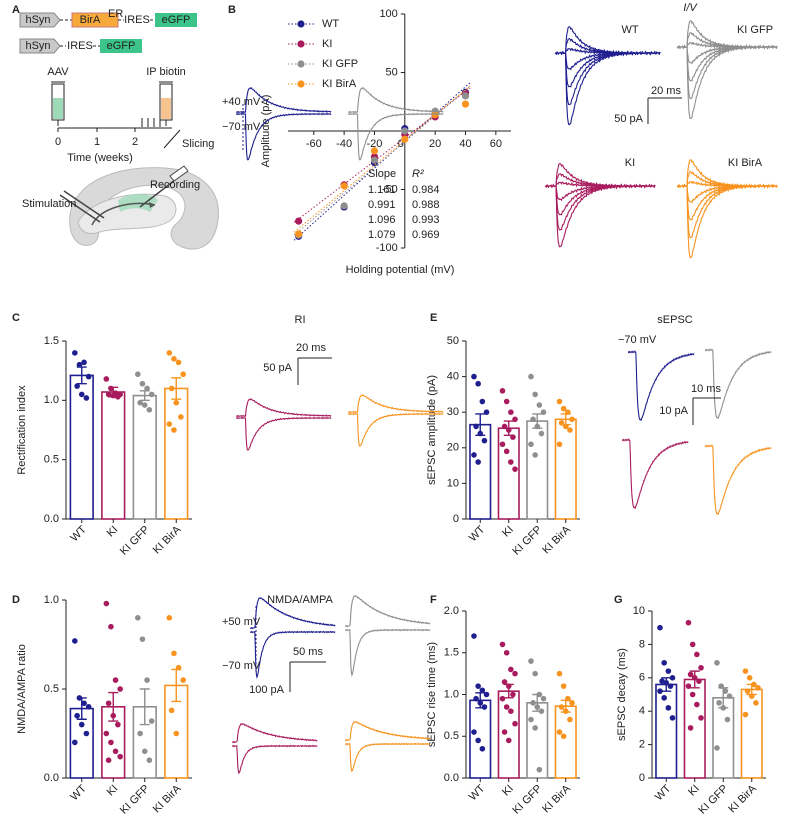 The width and height of the screenshot is (800, 836). Describe the element at coordinates (387, 248) in the screenshot. I see `y-tick-label: -100` at that location.